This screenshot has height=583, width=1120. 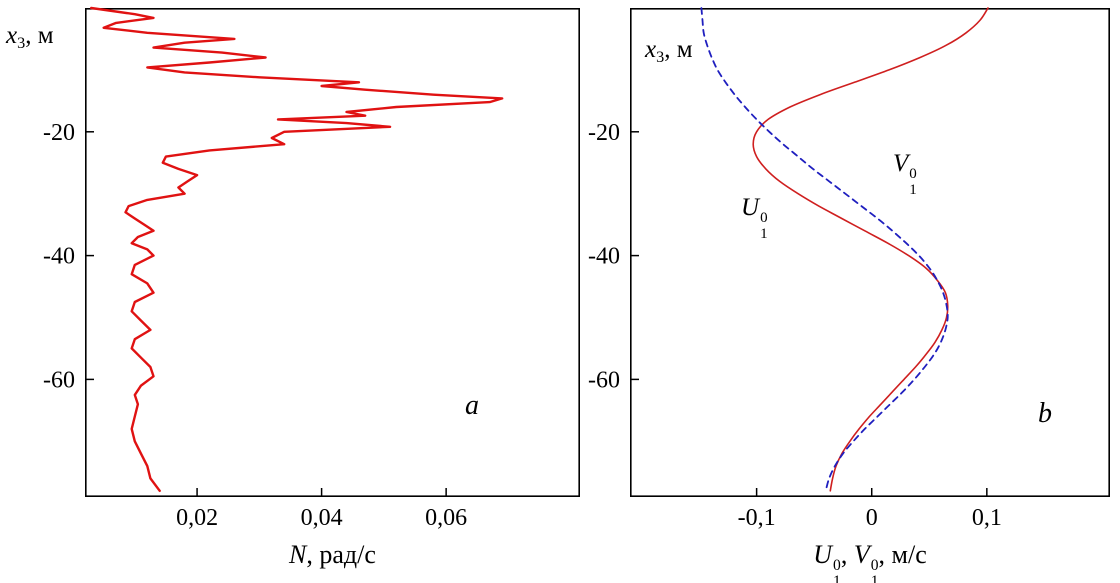 I want to click on x-tick-label: 0,1, so click(x=987, y=518).